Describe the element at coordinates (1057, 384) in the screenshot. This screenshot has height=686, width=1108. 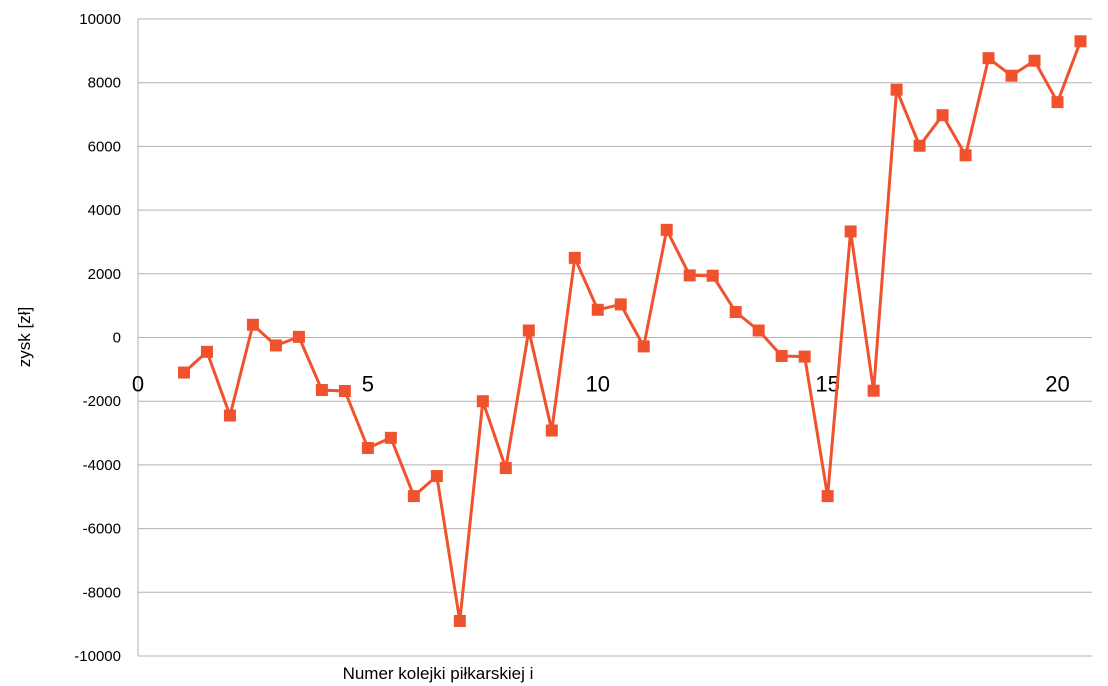
I see `x-tick-label: 20` at that location.